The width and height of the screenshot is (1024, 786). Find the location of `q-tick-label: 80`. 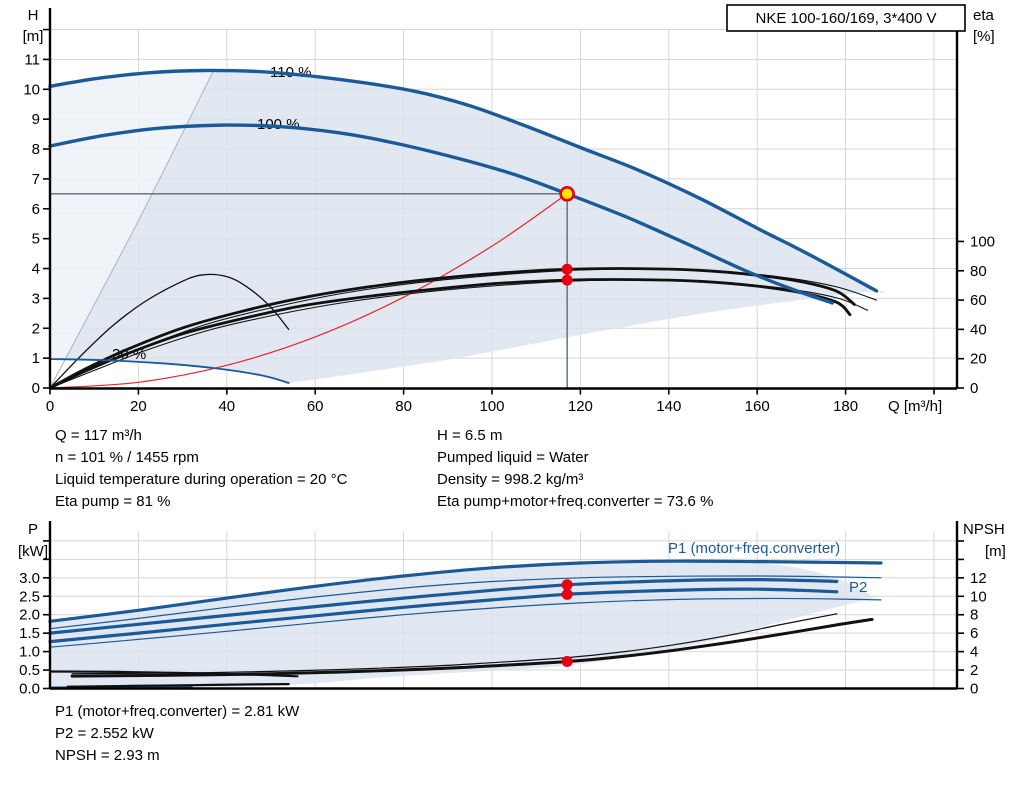

q-tick-label: 80 is located at coordinates (403, 406).